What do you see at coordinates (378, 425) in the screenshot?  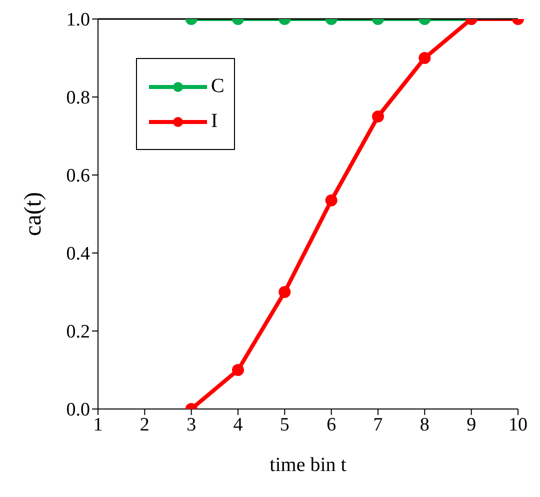 I see `x-tick-label: 7` at bounding box center [378, 425].